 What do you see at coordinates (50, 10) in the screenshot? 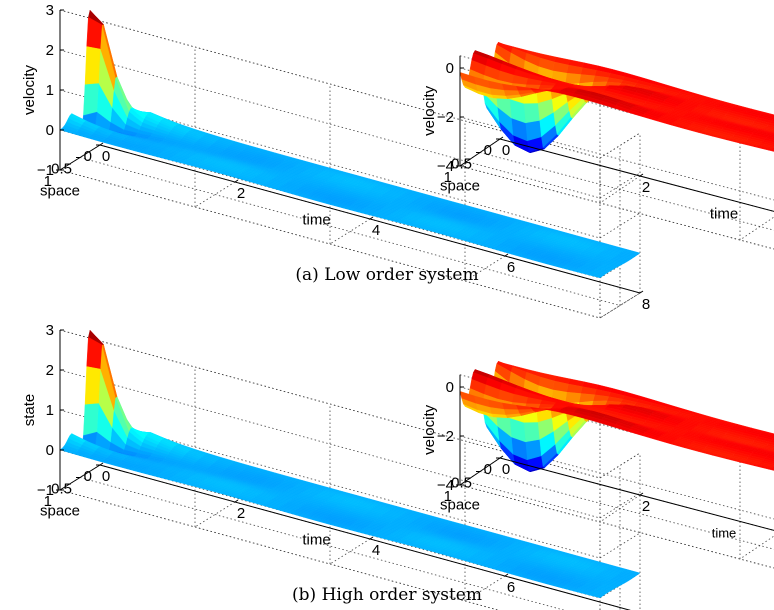
I see `z-tick-label: 3` at bounding box center [50, 10].